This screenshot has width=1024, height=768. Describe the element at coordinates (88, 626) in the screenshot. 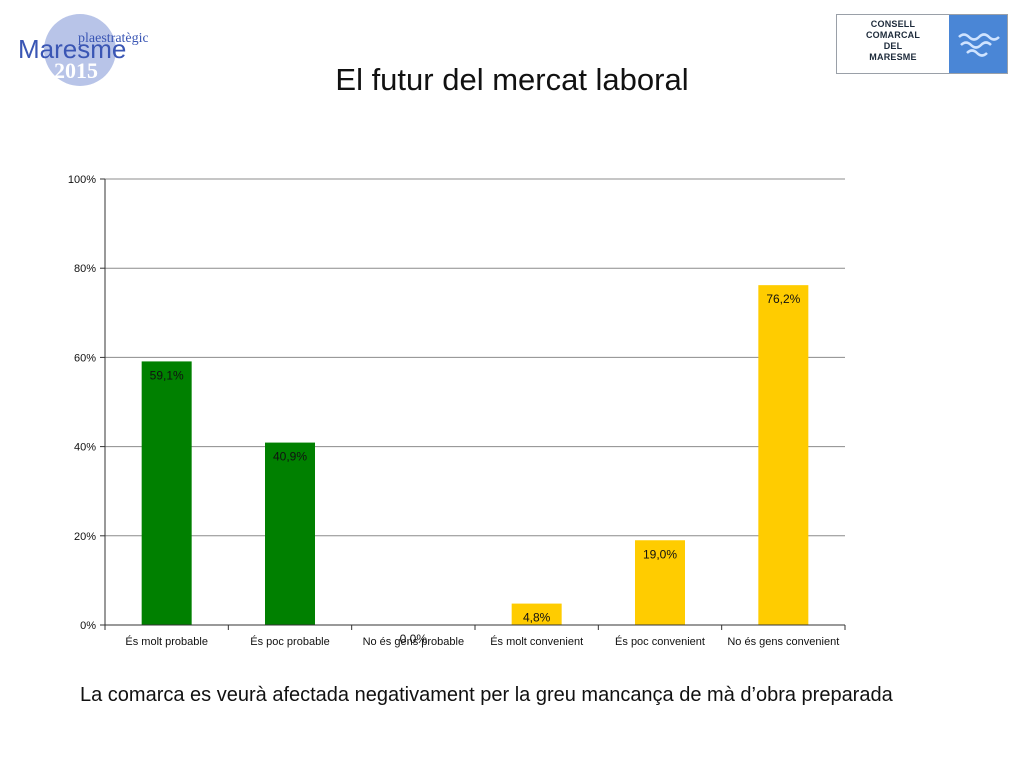

I see `y-tick-label: 0%` at that location.